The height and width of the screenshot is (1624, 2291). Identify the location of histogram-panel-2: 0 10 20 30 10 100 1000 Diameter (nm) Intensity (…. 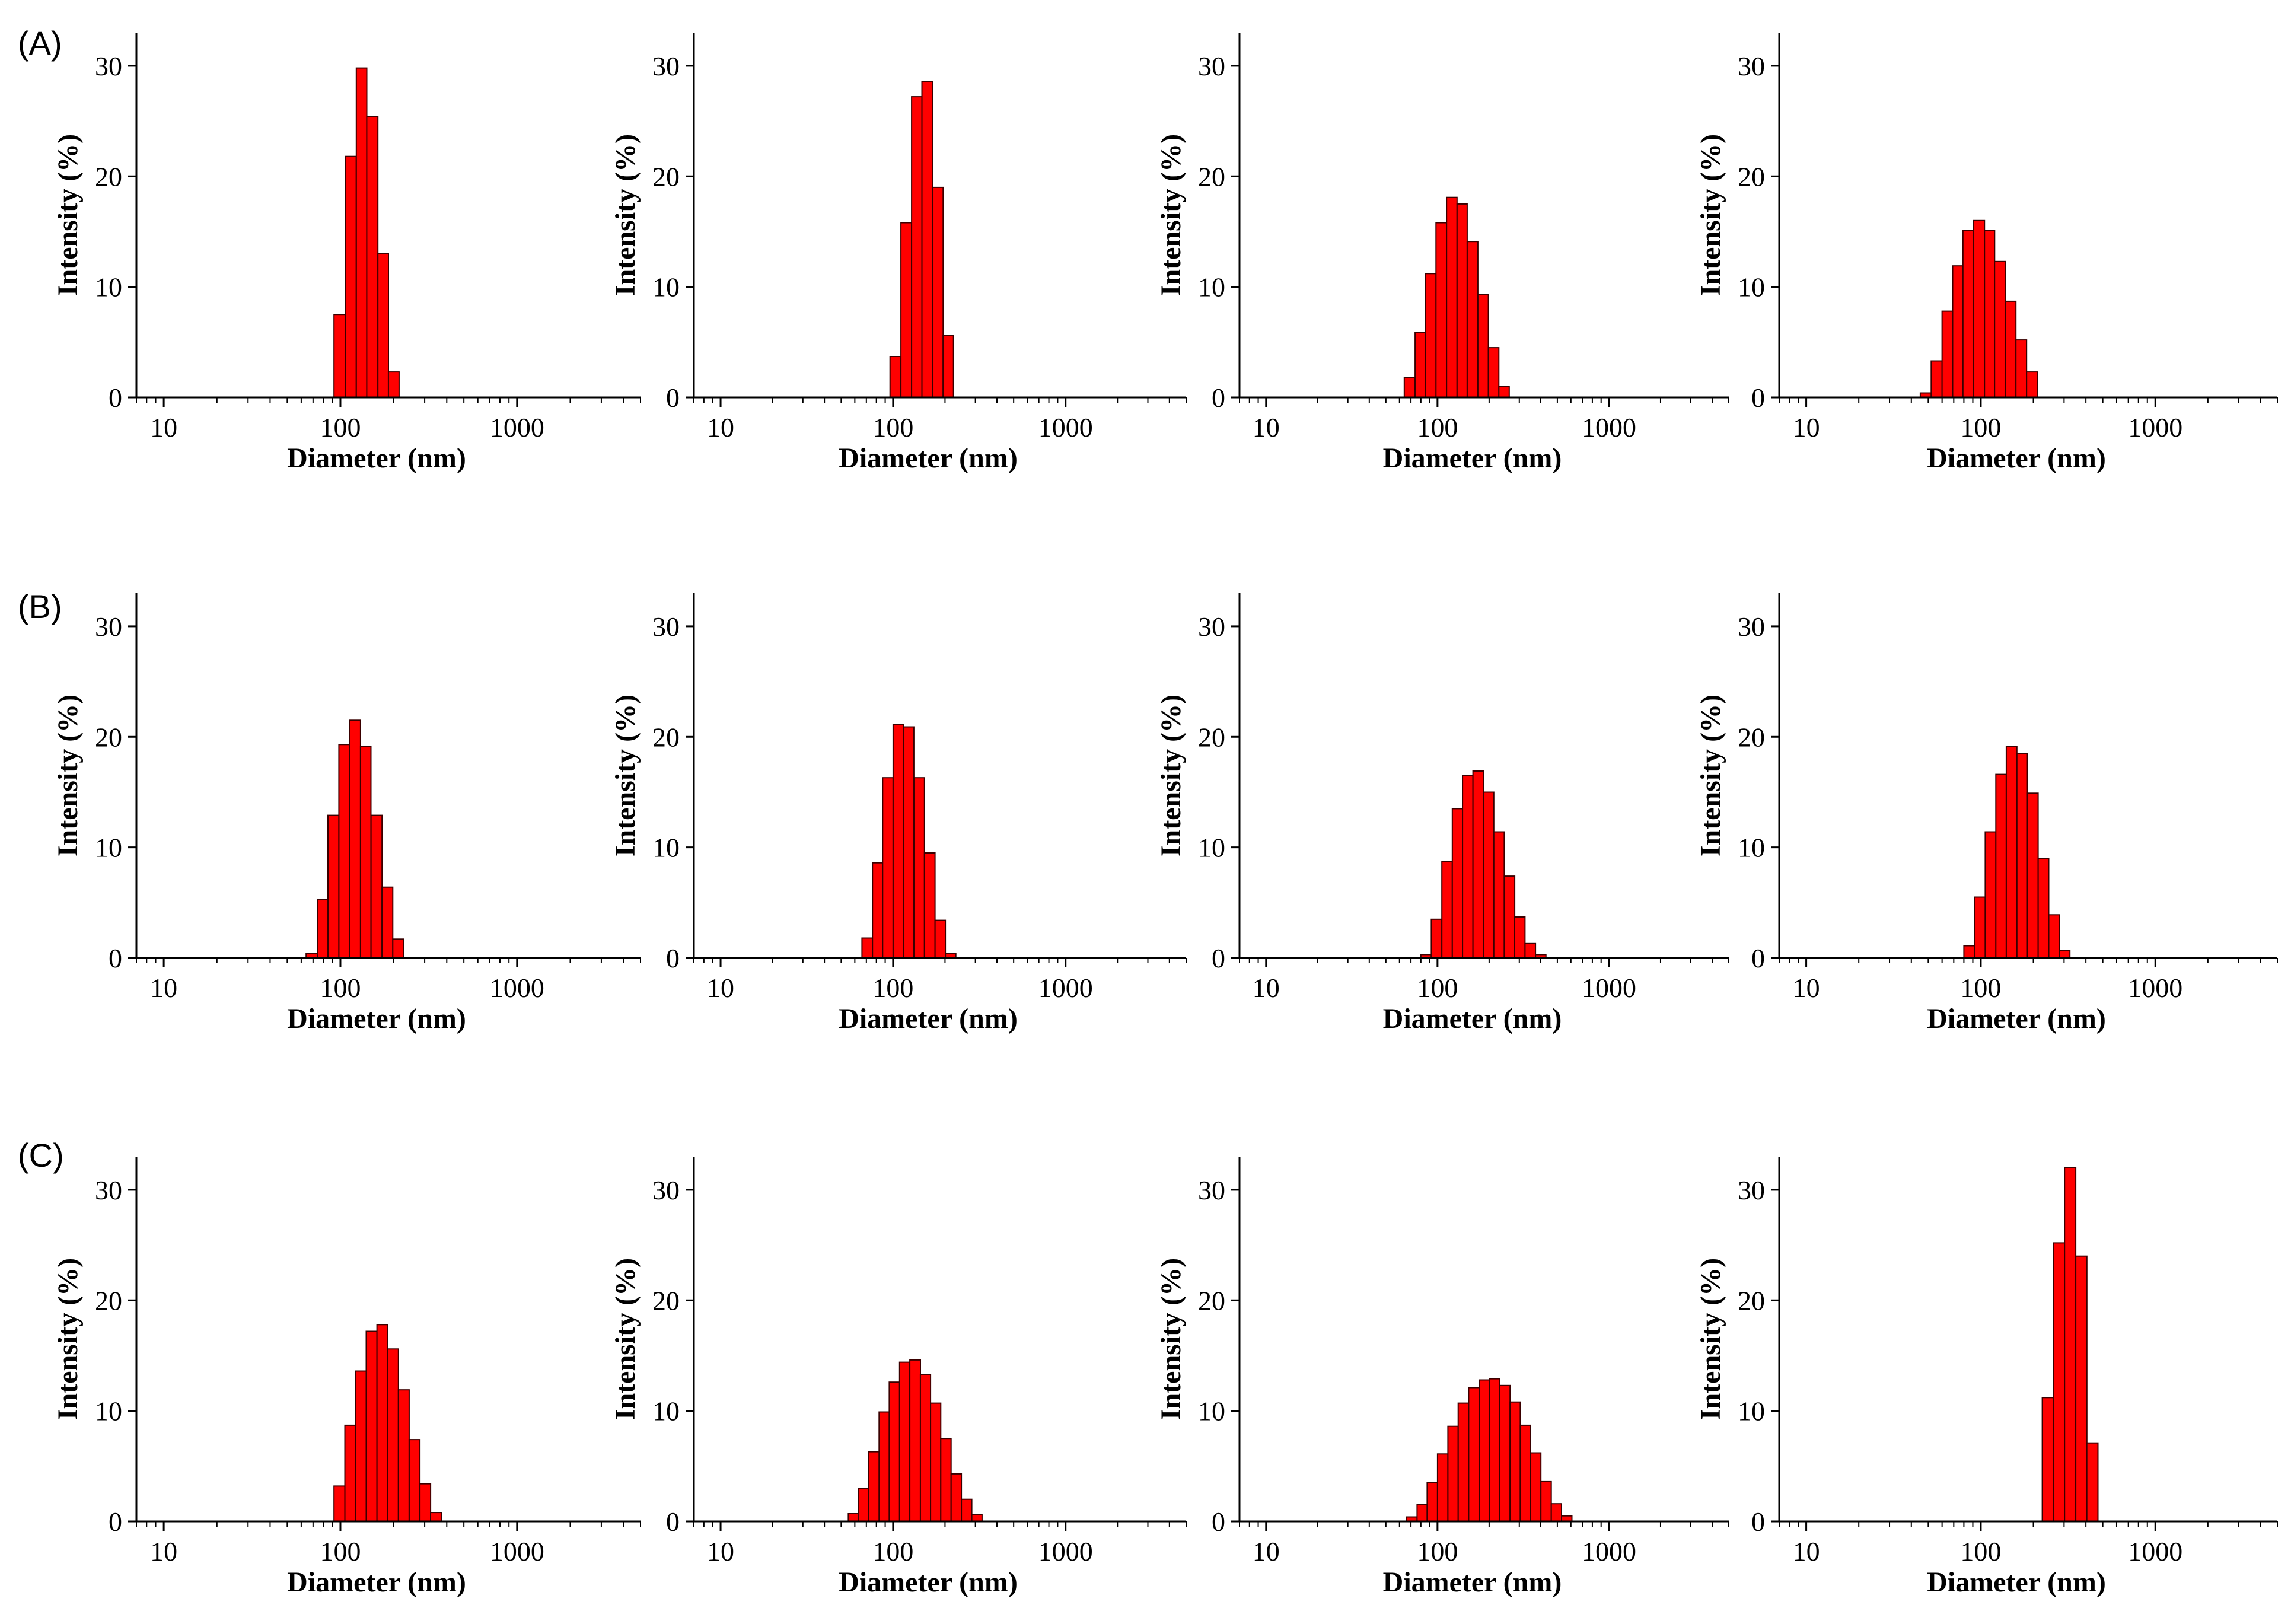
(898, 253).